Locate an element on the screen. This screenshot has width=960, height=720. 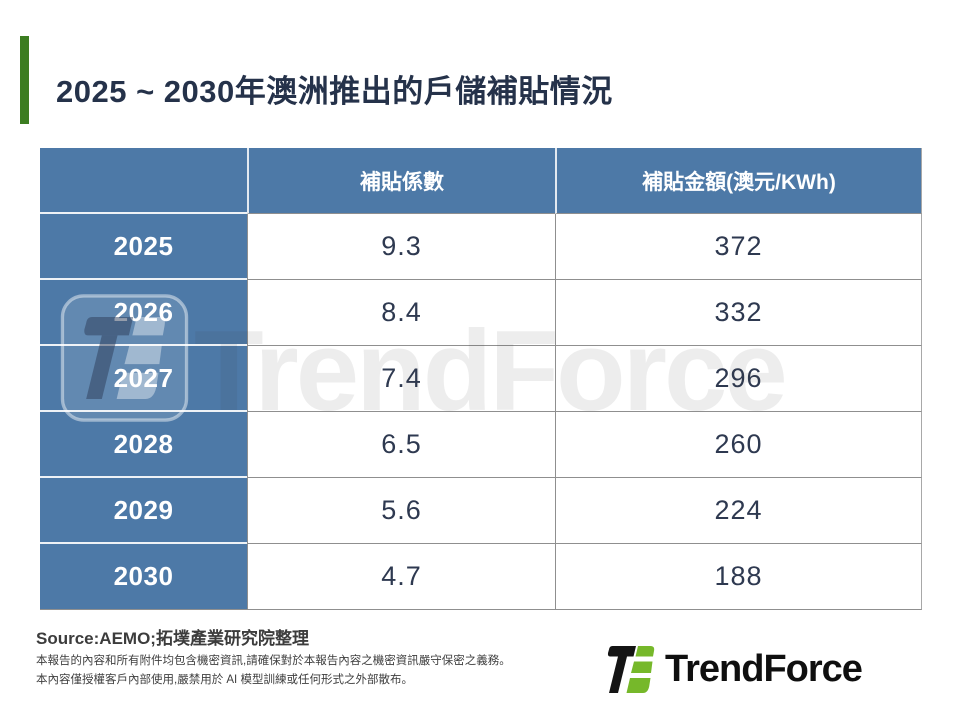
table-row: 2027 7.4 296 is located at coordinates (481, 379).